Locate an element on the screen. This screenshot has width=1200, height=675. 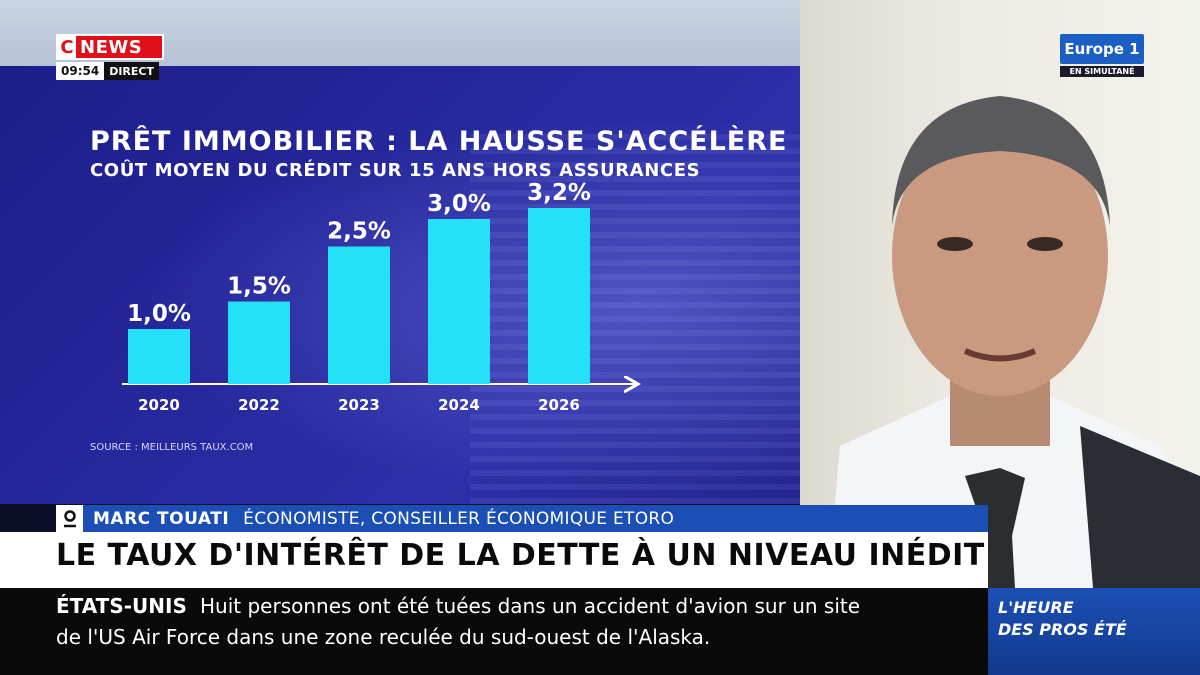
bar-2024 is located at coordinates (459, 301).